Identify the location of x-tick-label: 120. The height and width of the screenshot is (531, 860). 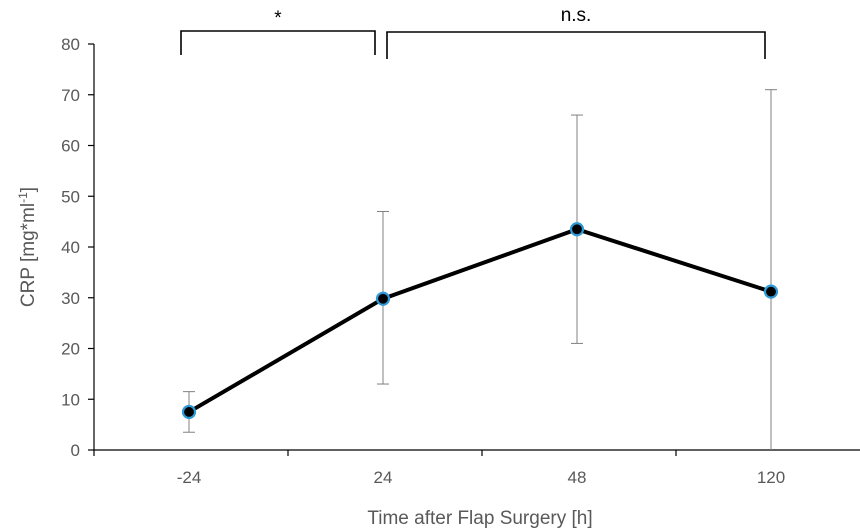
(771, 477).